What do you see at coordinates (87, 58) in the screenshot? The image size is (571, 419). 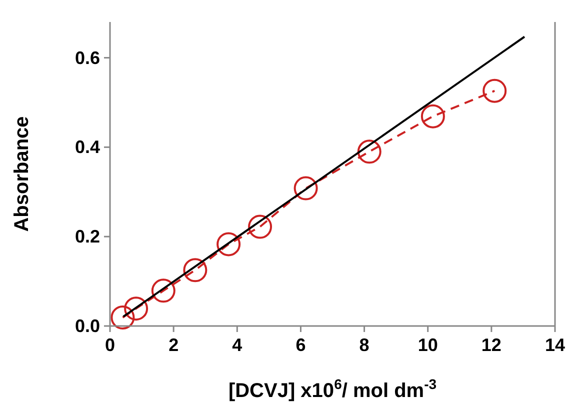 I see `y-tick-label: 0.6` at bounding box center [87, 58].